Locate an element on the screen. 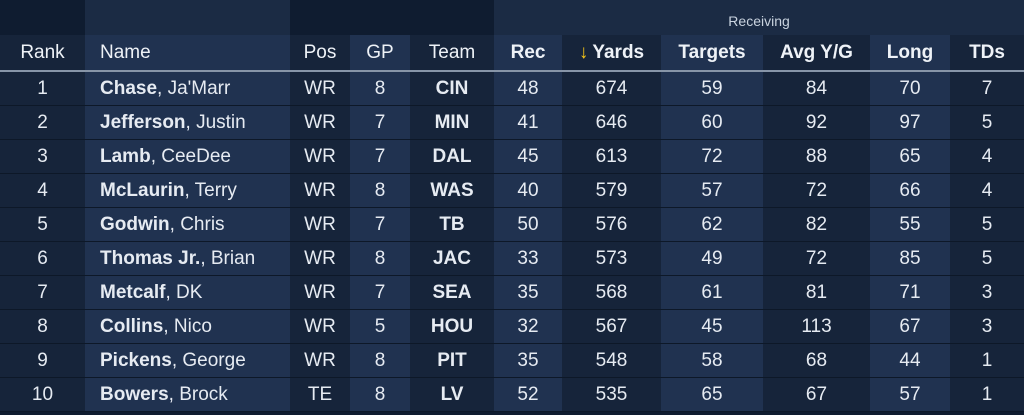  cell-rank: 3 is located at coordinates (42, 157).